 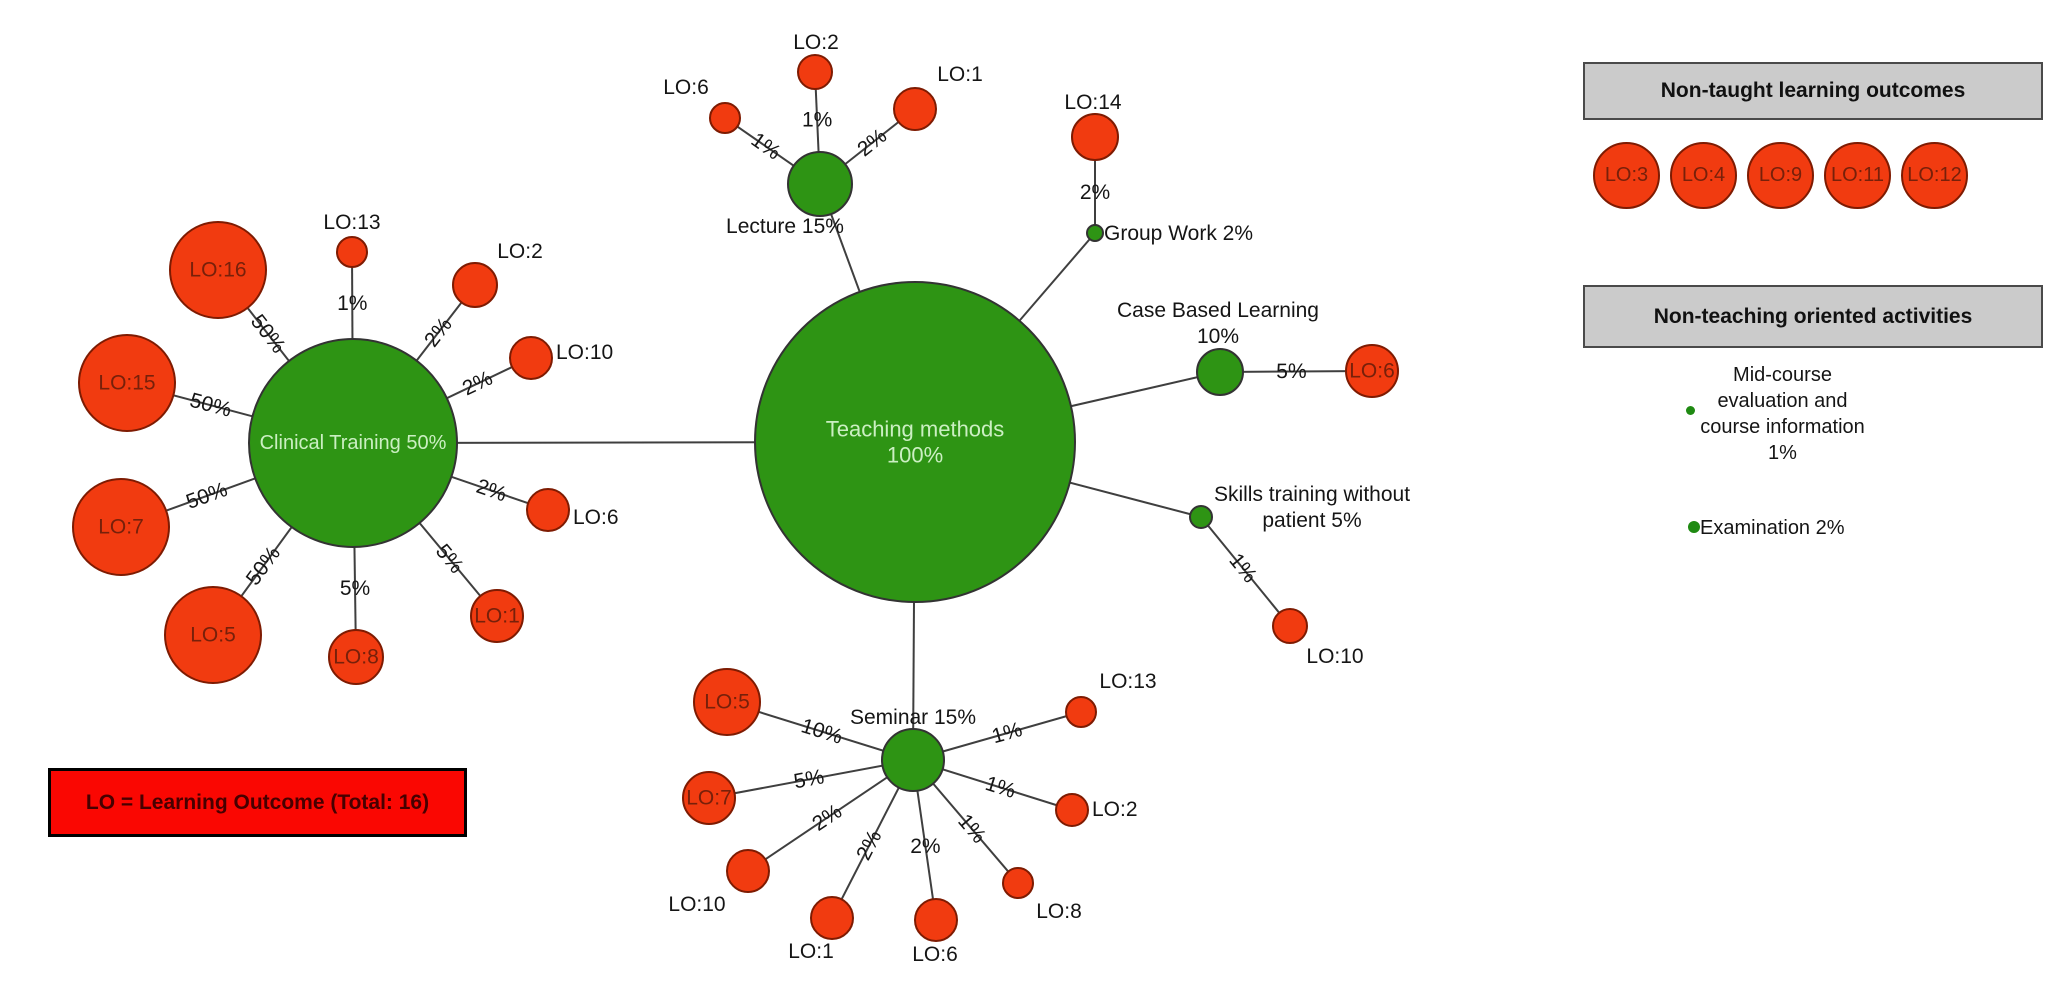 What do you see at coordinates (596, 517) in the screenshot?
I see `node-label-cl6: LO:6` at bounding box center [596, 517].